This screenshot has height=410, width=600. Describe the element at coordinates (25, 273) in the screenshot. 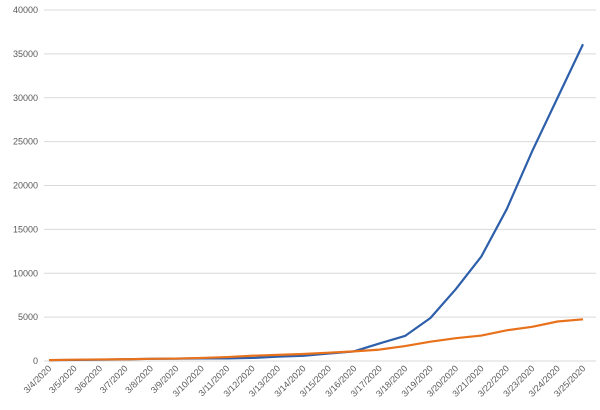

I see `y-tick-label: 10000` at that location.